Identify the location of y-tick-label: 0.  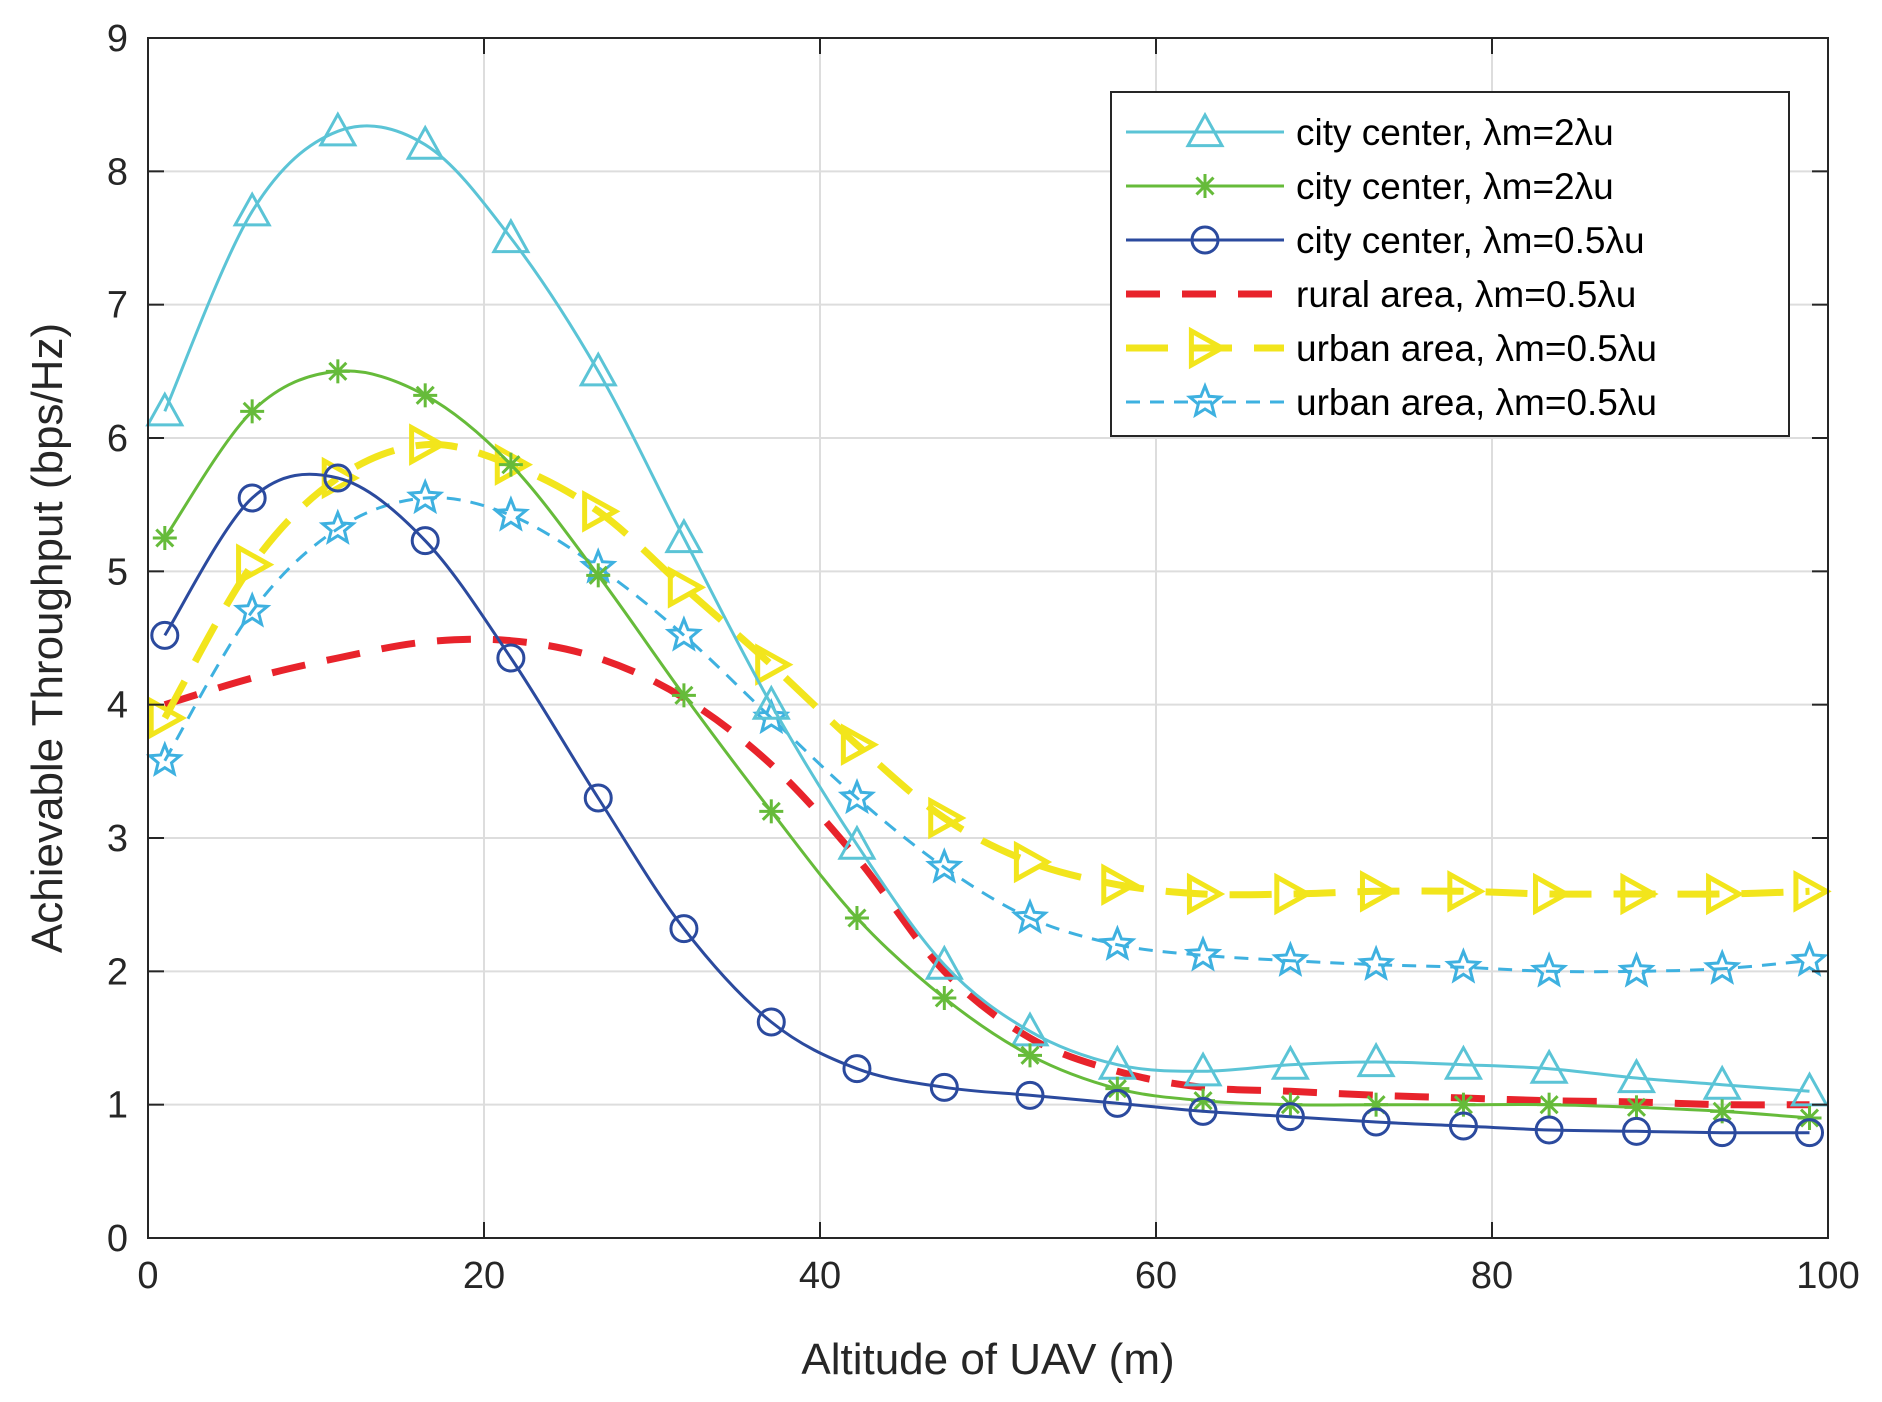
(117, 1239).